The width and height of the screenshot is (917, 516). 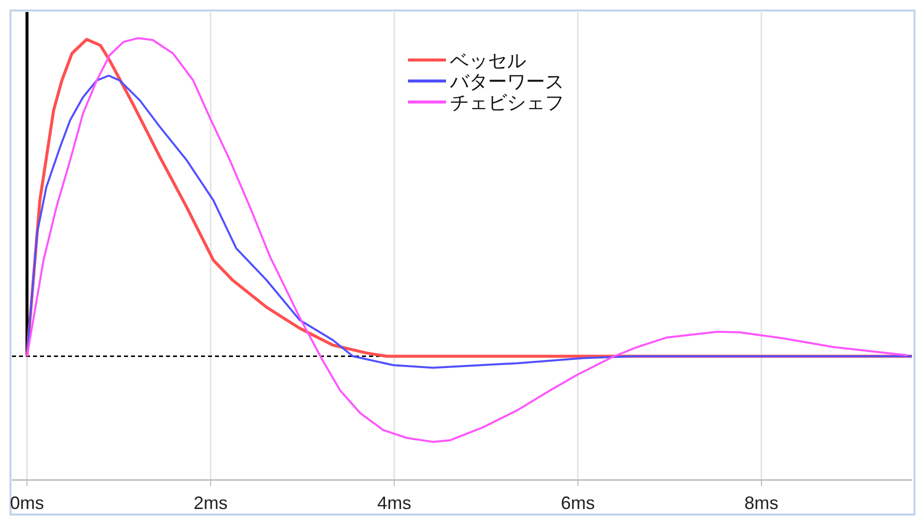 What do you see at coordinates (488, 61) in the screenshot?
I see `legend-label: ベッセル` at bounding box center [488, 61].